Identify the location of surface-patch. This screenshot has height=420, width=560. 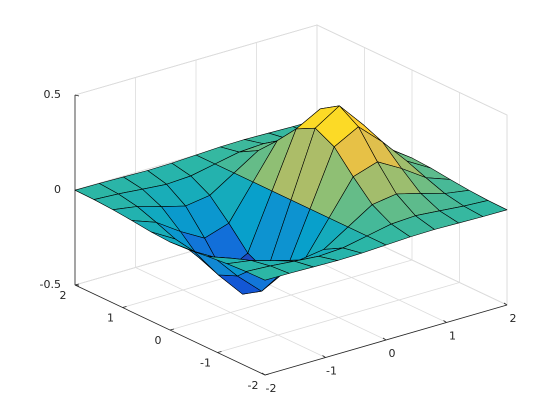
(267, 273).